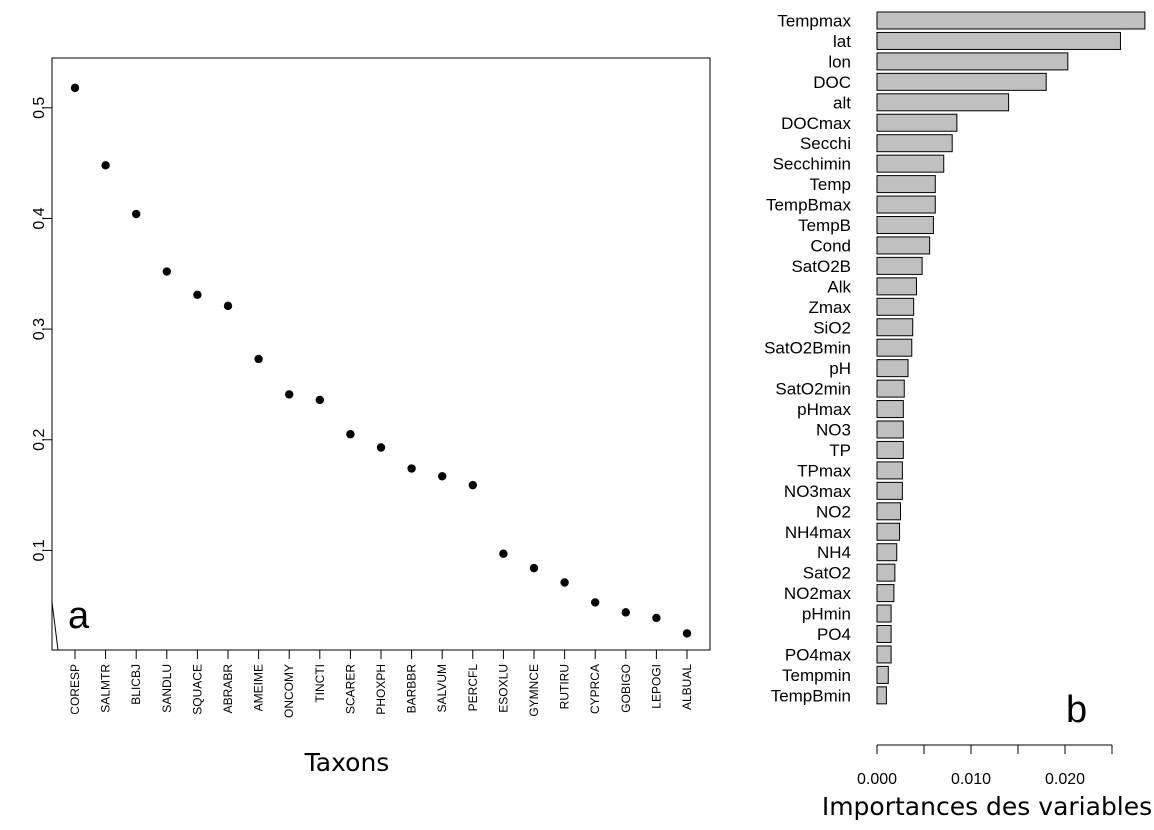 The image size is (1154, 830). What do you see at coordinates (381, 689) in the screenshot?
I see `x-tick-label: PHOXPH` at bounding box center [381, 689].